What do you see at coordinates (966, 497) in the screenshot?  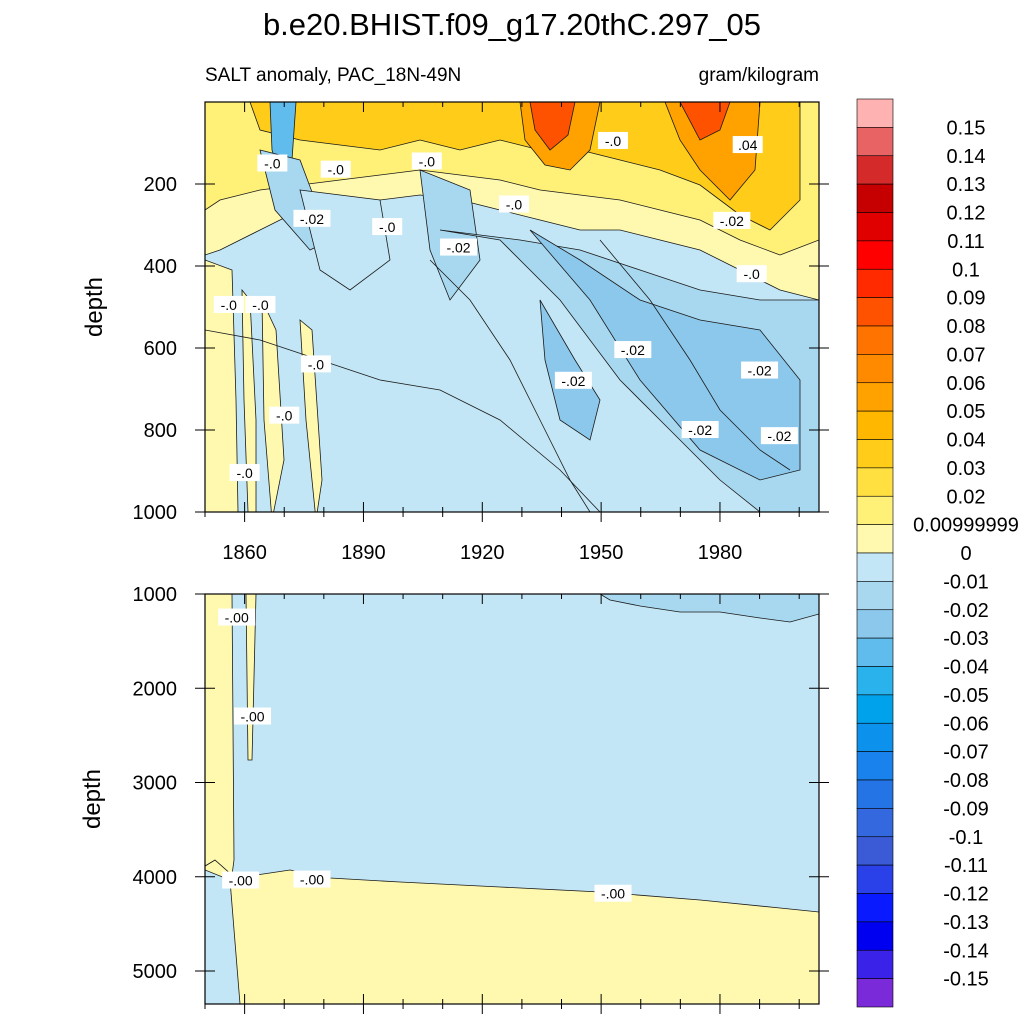 I see `colorbar-label: 0.02` at bounding box center [966, 497].